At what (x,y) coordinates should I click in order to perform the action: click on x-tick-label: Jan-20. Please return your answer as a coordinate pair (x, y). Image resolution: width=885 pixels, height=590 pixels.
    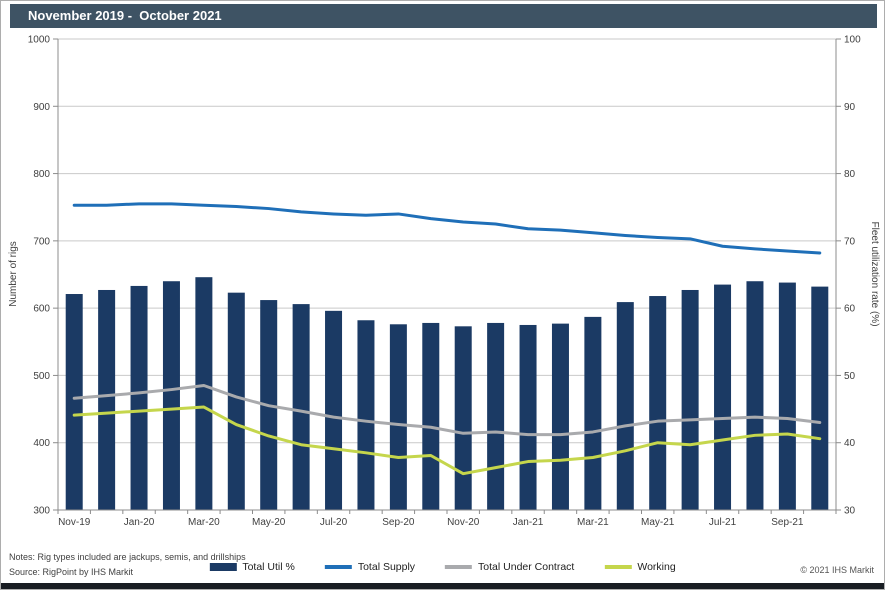
    Looking at the image, I should click on (139, 522).